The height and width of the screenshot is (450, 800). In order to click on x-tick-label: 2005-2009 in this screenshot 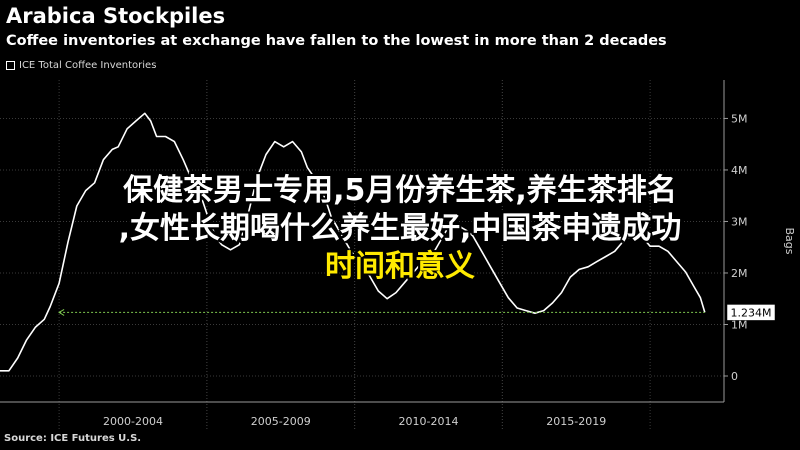, I will do `click(281, 421)`.